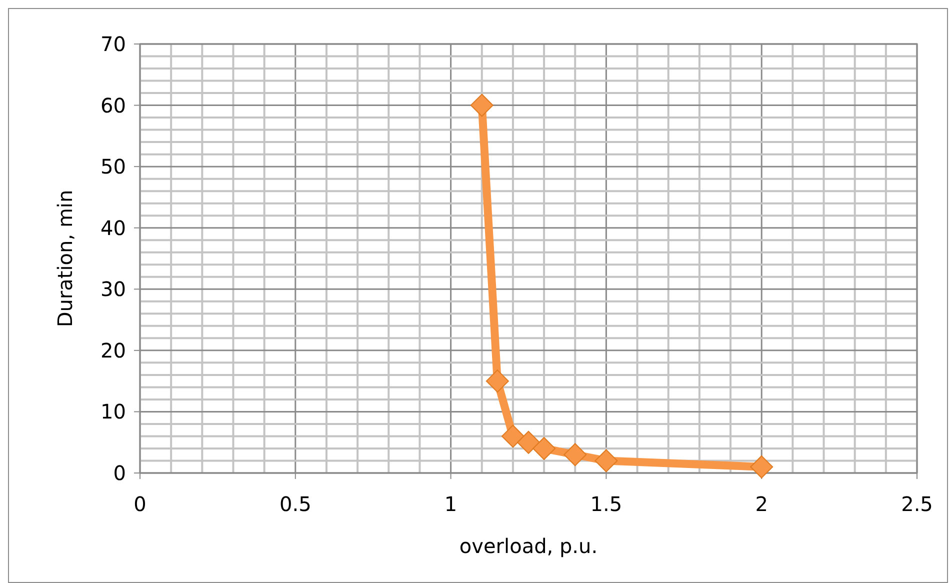 Image resolution: width=949 pixels, height=583 pixels. Describe the element at coordinates (65, 259) in the screenshot. I see `y-axis-title: Duration, min` at that location.